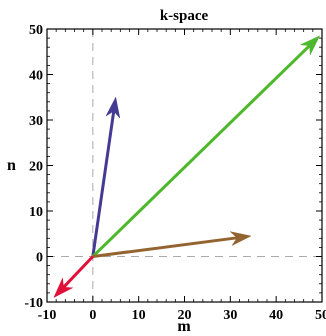 The width and height of the screenshot is (326, 336). I want to click on y-tick-label: 50, so click(36, 30).